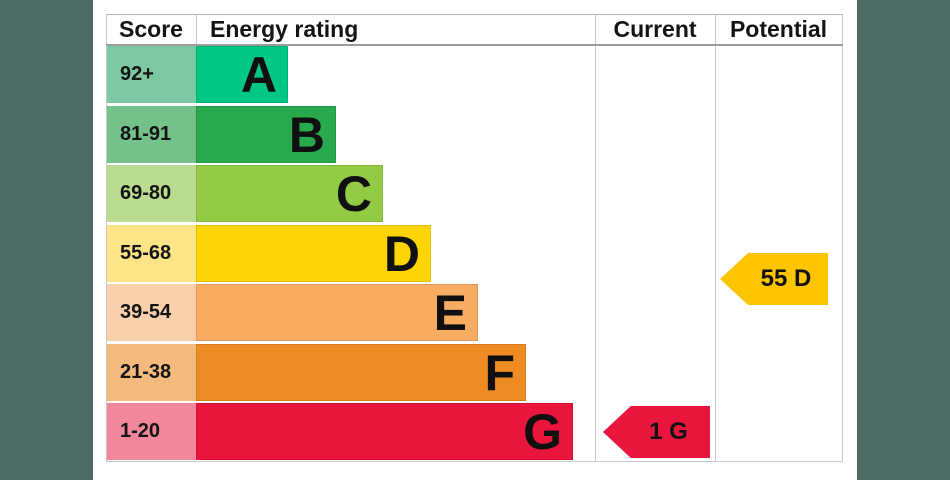  What do you see at coordinates (450, 313) in the screenshot?
I see `band-letter-e: E` at bounding box center [450, 313].